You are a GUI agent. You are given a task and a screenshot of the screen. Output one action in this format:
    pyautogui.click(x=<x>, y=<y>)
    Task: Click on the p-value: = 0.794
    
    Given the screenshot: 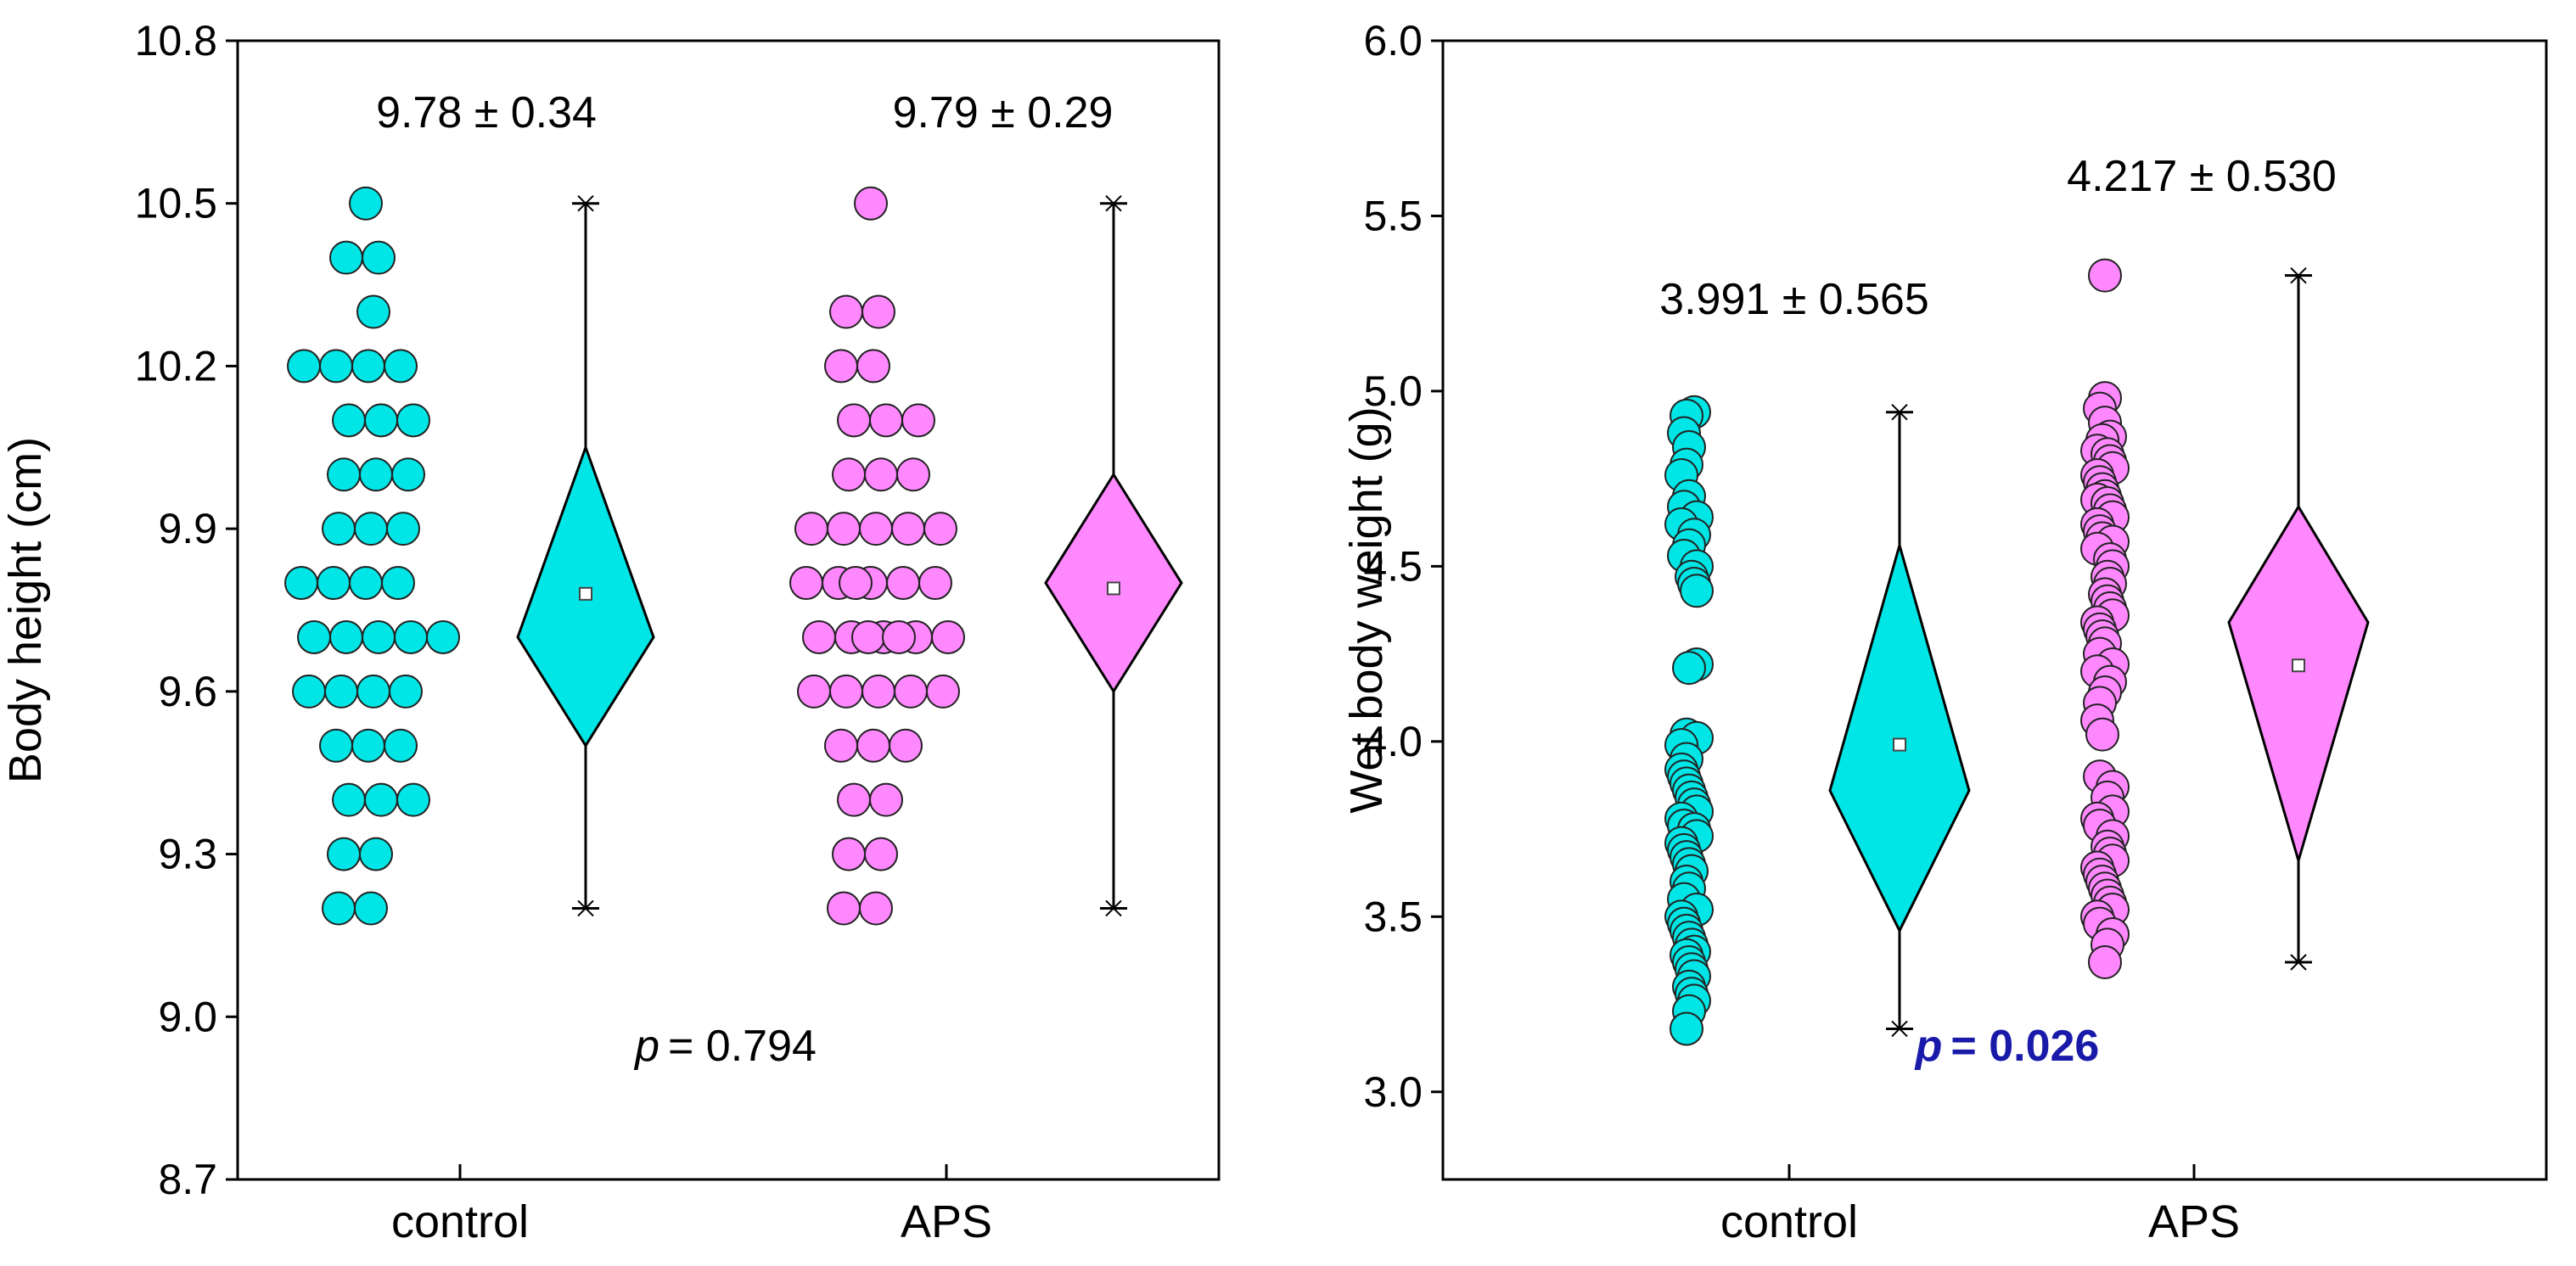 What is the action you would take?
    pyautogui.click(x=742, y=1046)
    